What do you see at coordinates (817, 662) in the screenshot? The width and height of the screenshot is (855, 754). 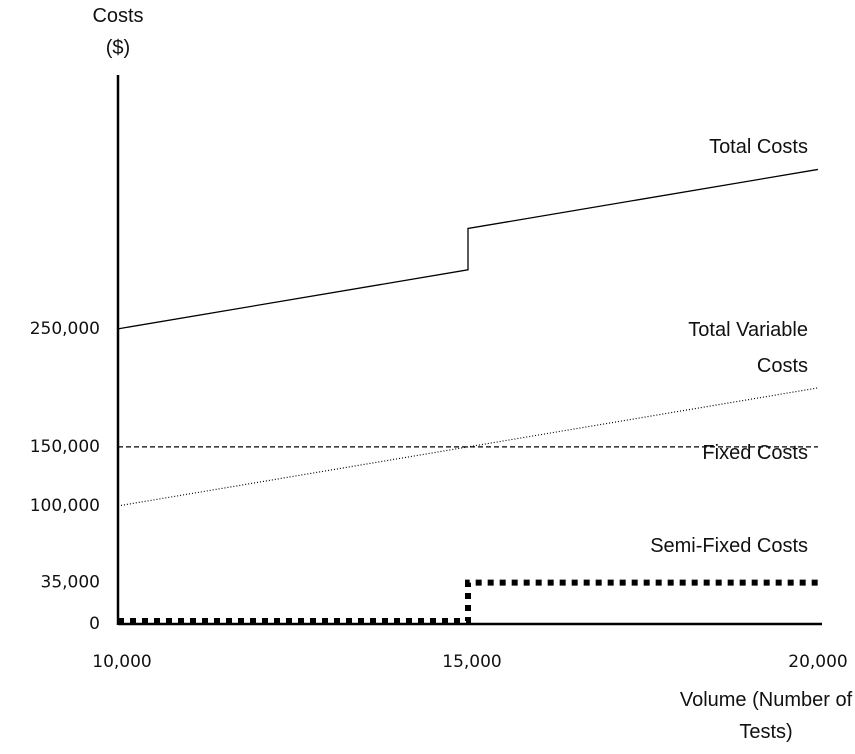 I see `x-tick-label: 20,000` at bounding box center [817, 662].